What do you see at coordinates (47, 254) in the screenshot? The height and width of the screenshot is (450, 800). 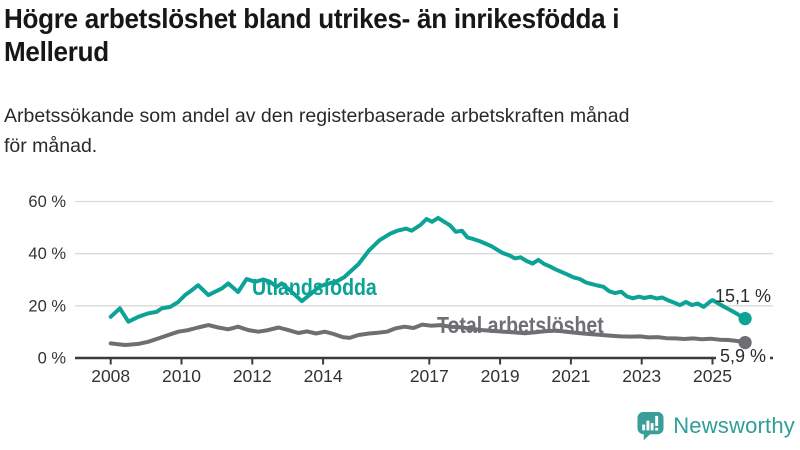 I see `y-tick-label: 40 %` at bounding box center [47, 254].